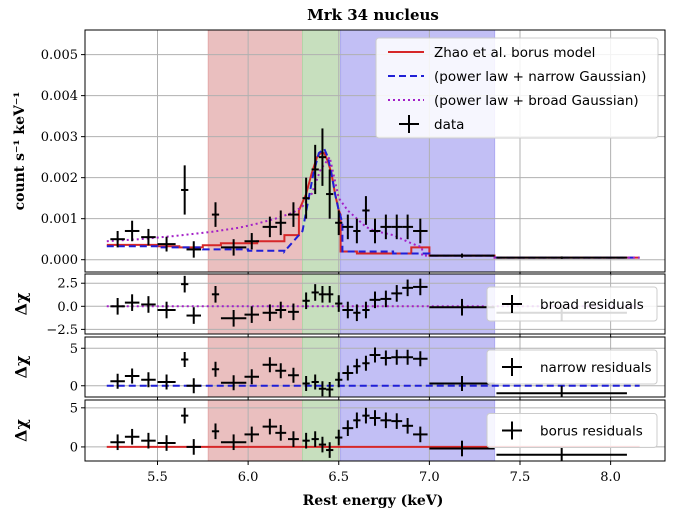  I want to click on x-tick-label: 6.5, so click(338, 477).